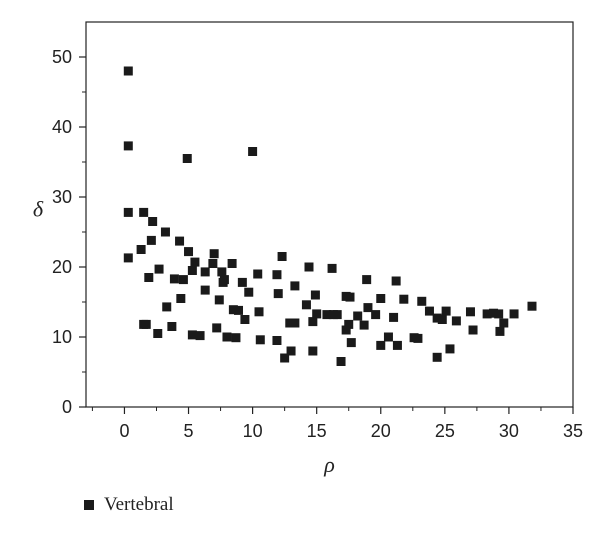 The height and width of the screenshot is (533, 600). I want to click on y-tick-label: 20, so click(62, 267).